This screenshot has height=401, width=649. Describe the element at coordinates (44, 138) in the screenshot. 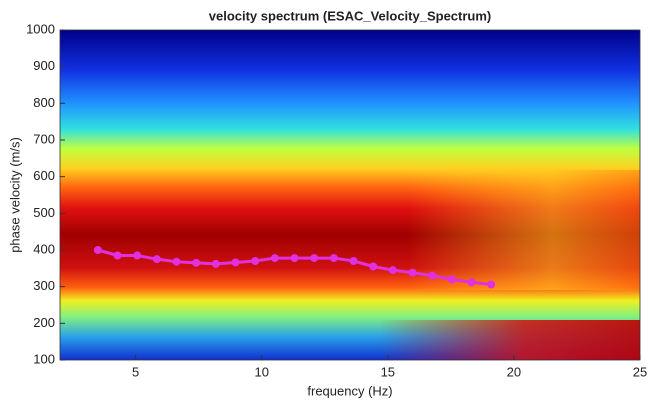

I see `y-tick-label: 700` at that location.